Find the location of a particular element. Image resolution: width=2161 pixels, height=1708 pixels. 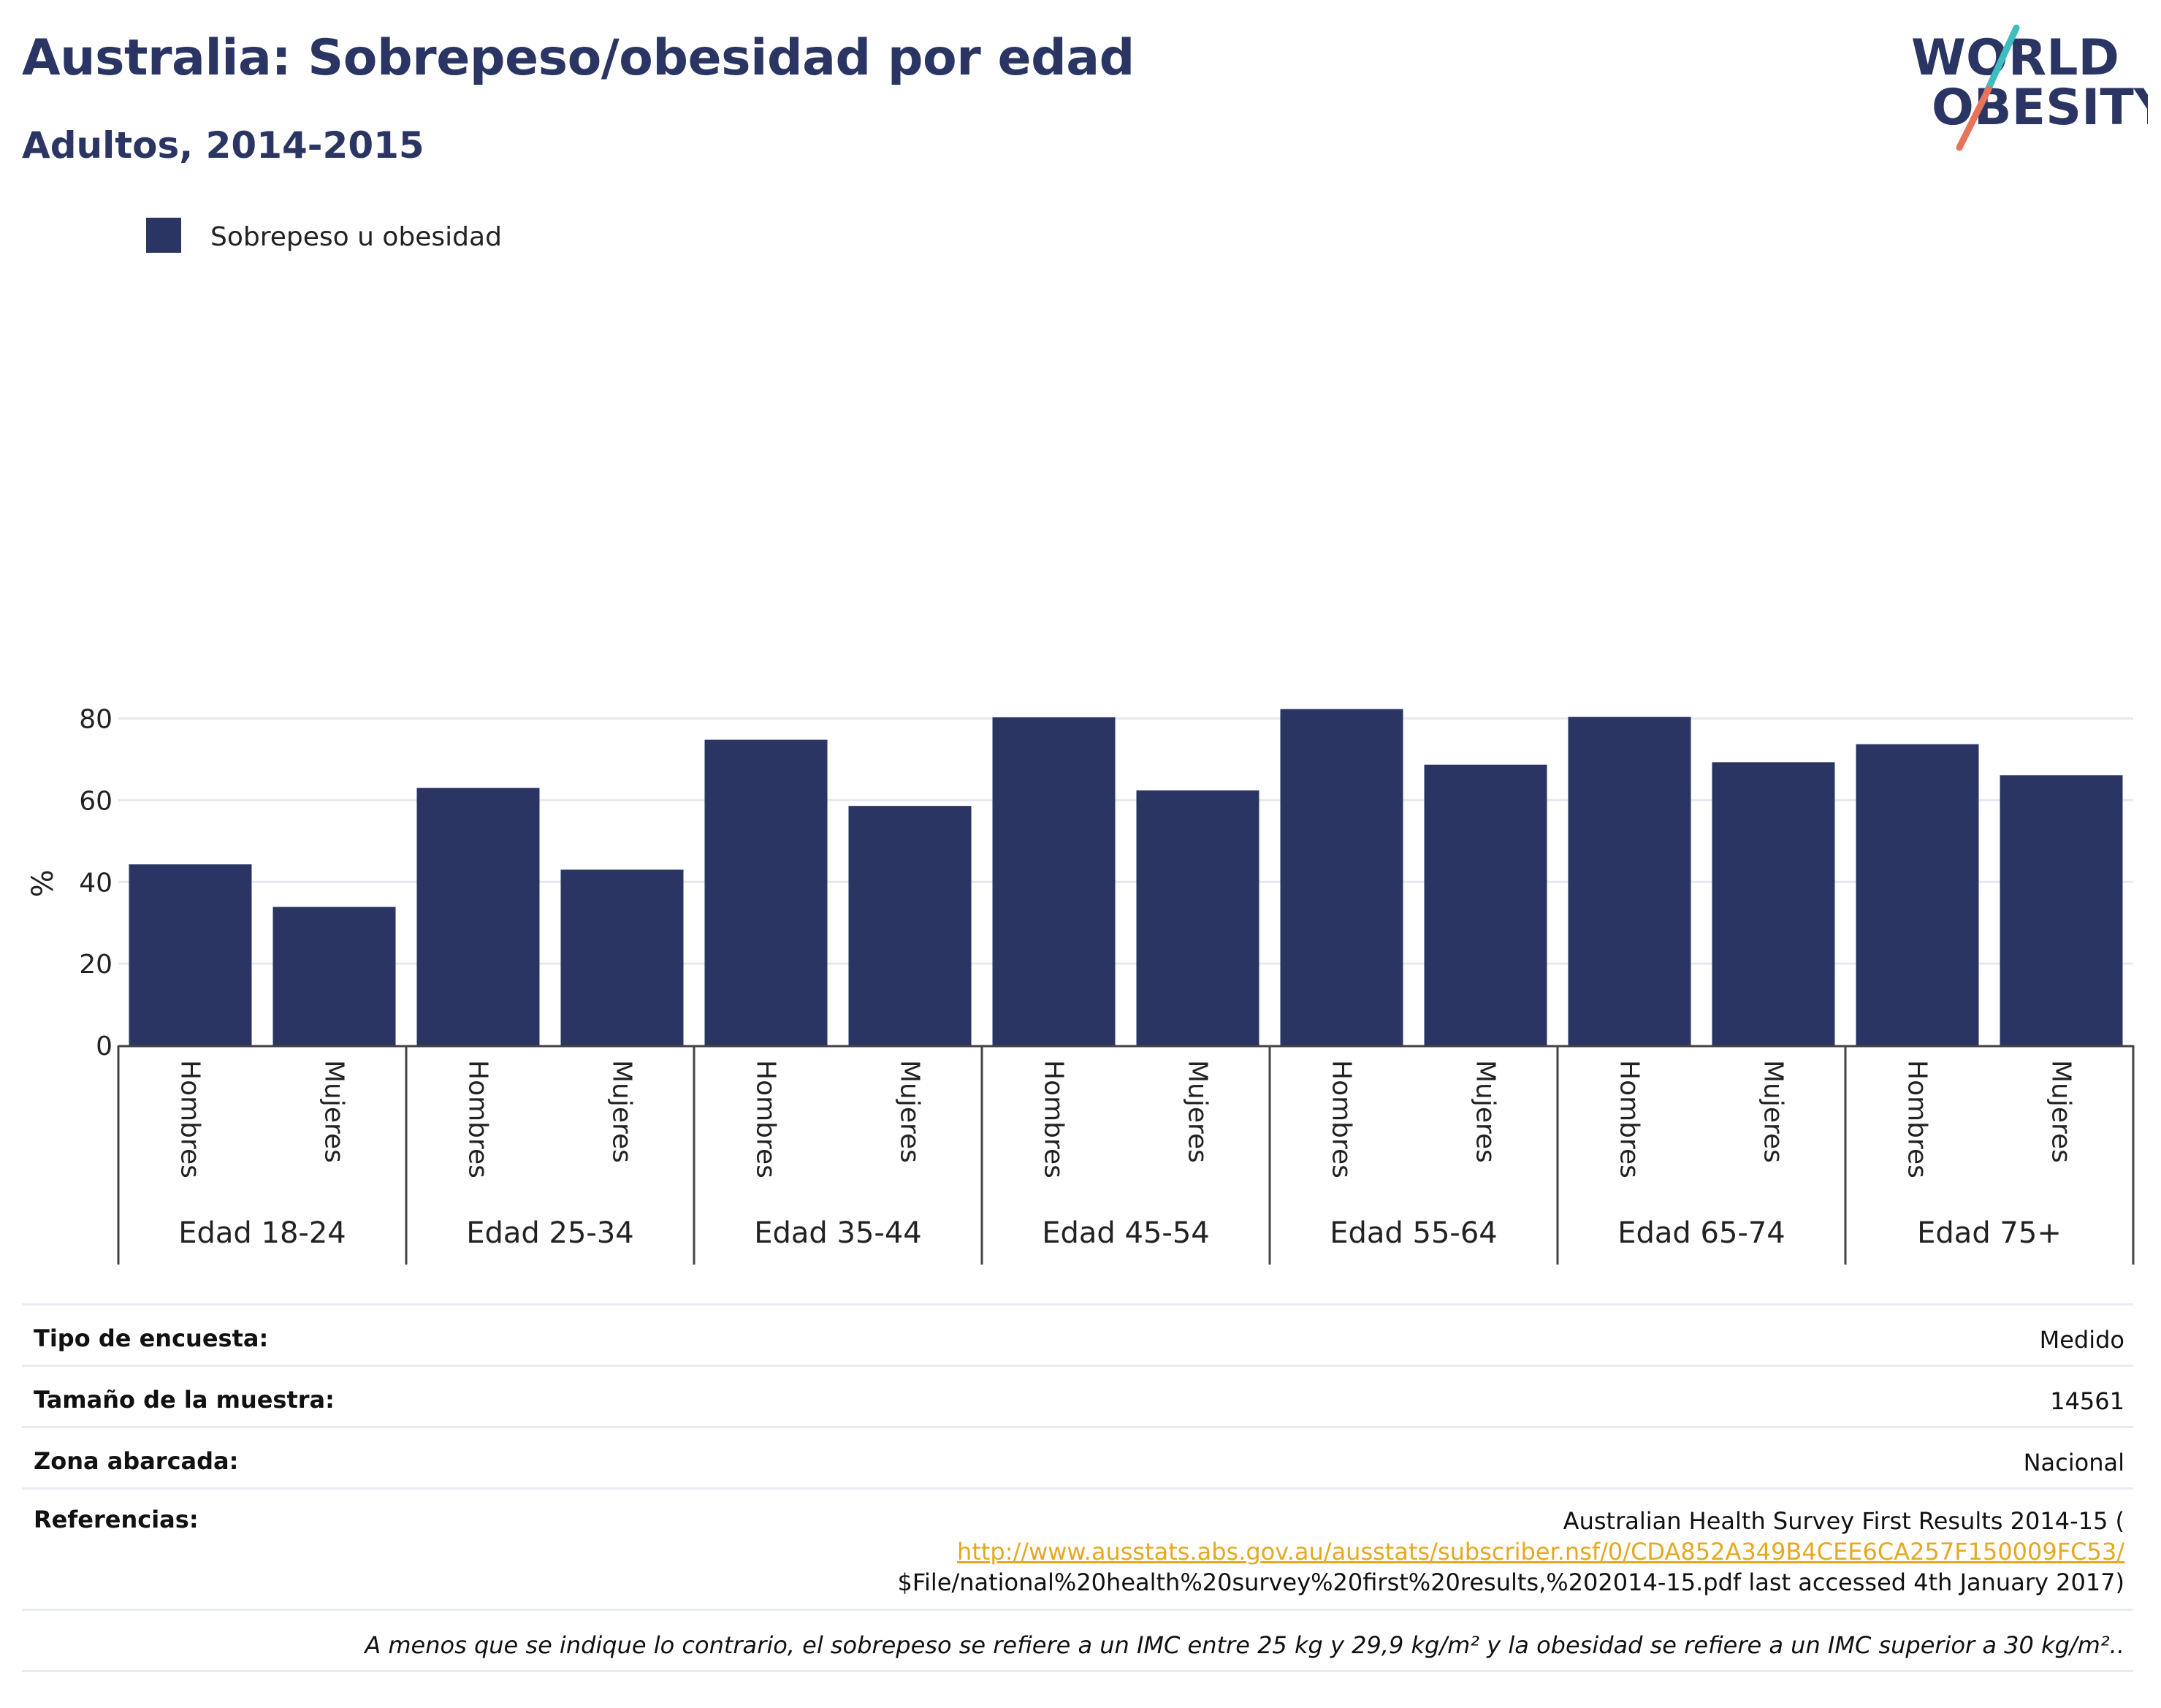

sample-size-label: Tamaño de la muestra: is located at coordinates (184, 1400).